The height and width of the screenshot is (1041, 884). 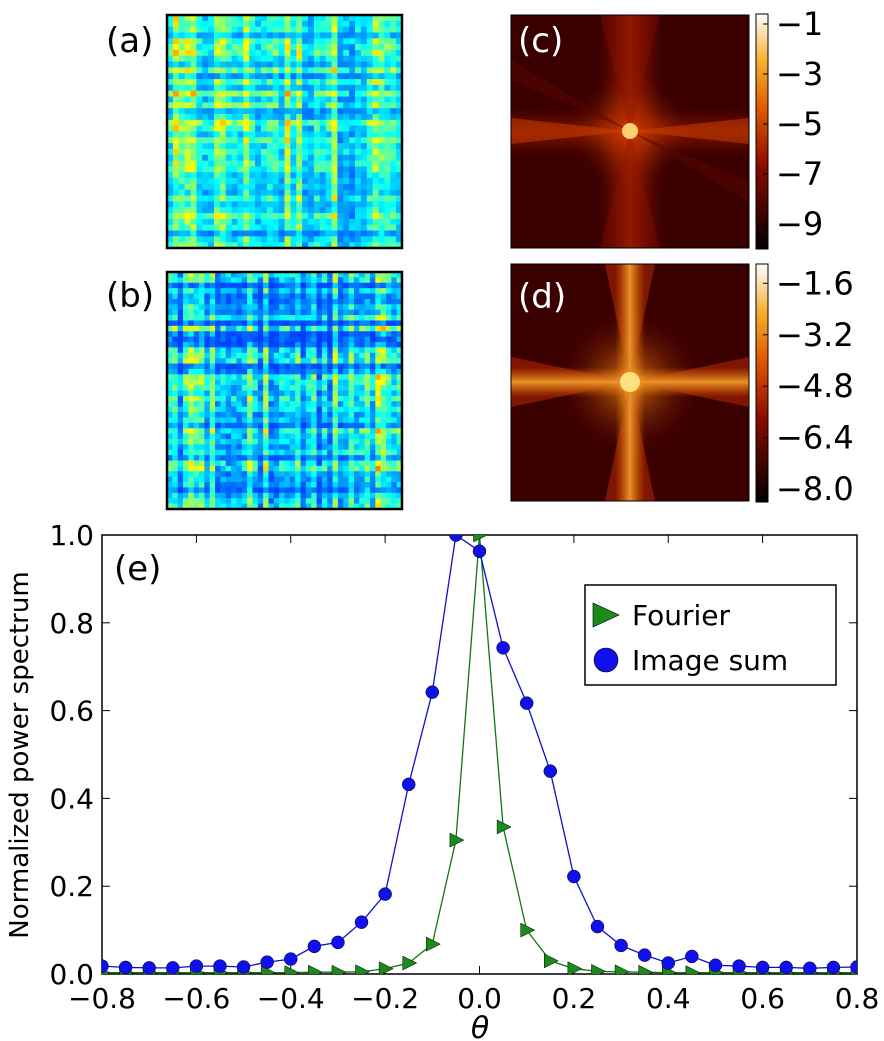 I want to click on panel-d-colorbar: −1.6 −3.2 −4.8 −6.4 −8.0, so click(x=804, y=385).